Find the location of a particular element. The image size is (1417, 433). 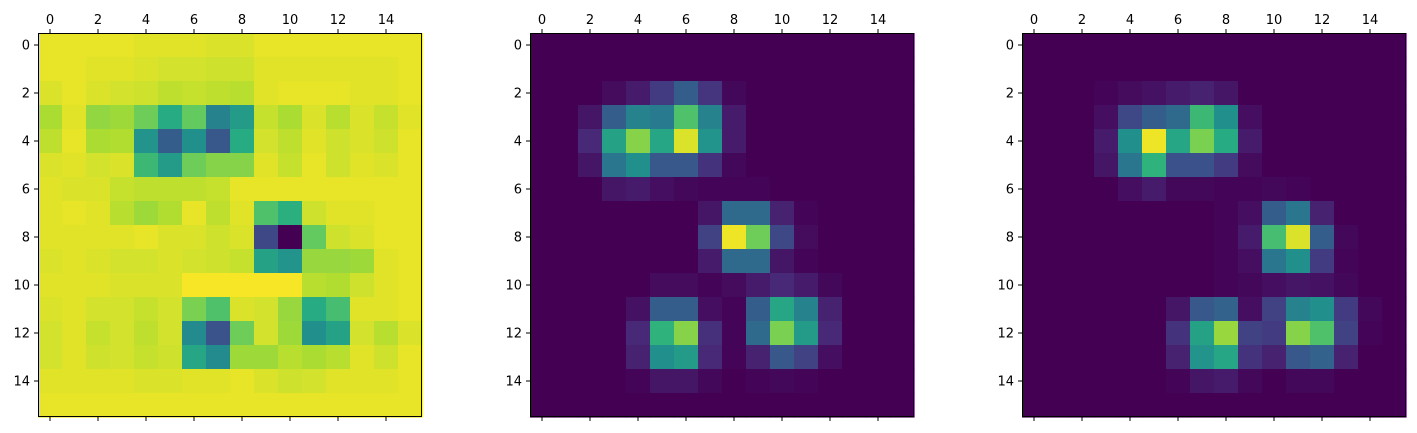

x-tick-label: 10 is located at coordinates (782, 20).